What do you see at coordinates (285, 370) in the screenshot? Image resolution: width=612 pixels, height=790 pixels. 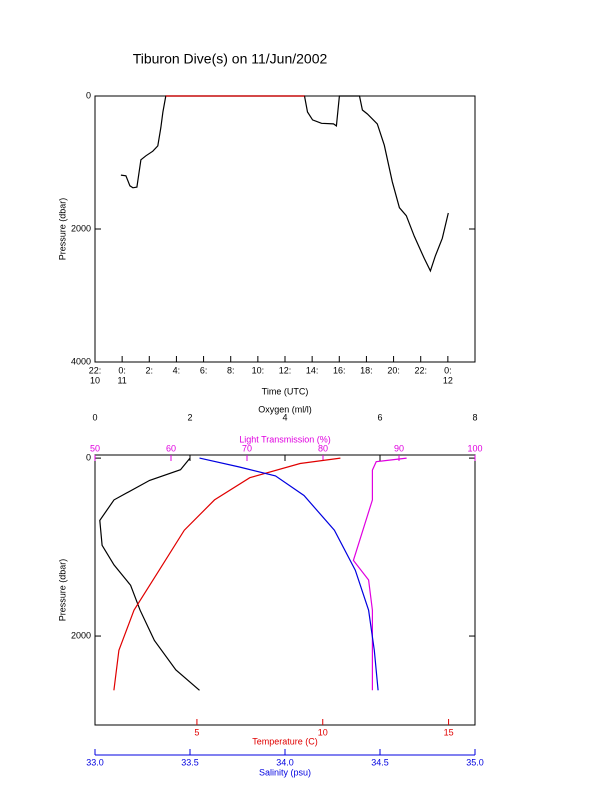 I see `x-tick-label: 12:` at bounding box center [285, 370].